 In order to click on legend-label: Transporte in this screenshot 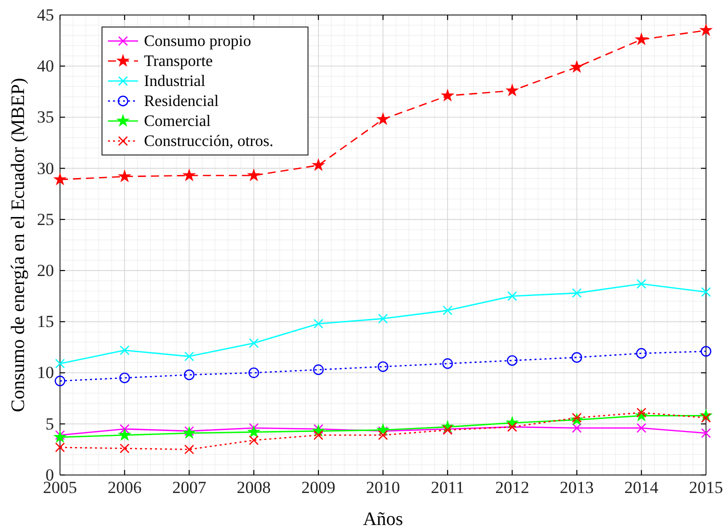, I will do `click(178, 61)`.